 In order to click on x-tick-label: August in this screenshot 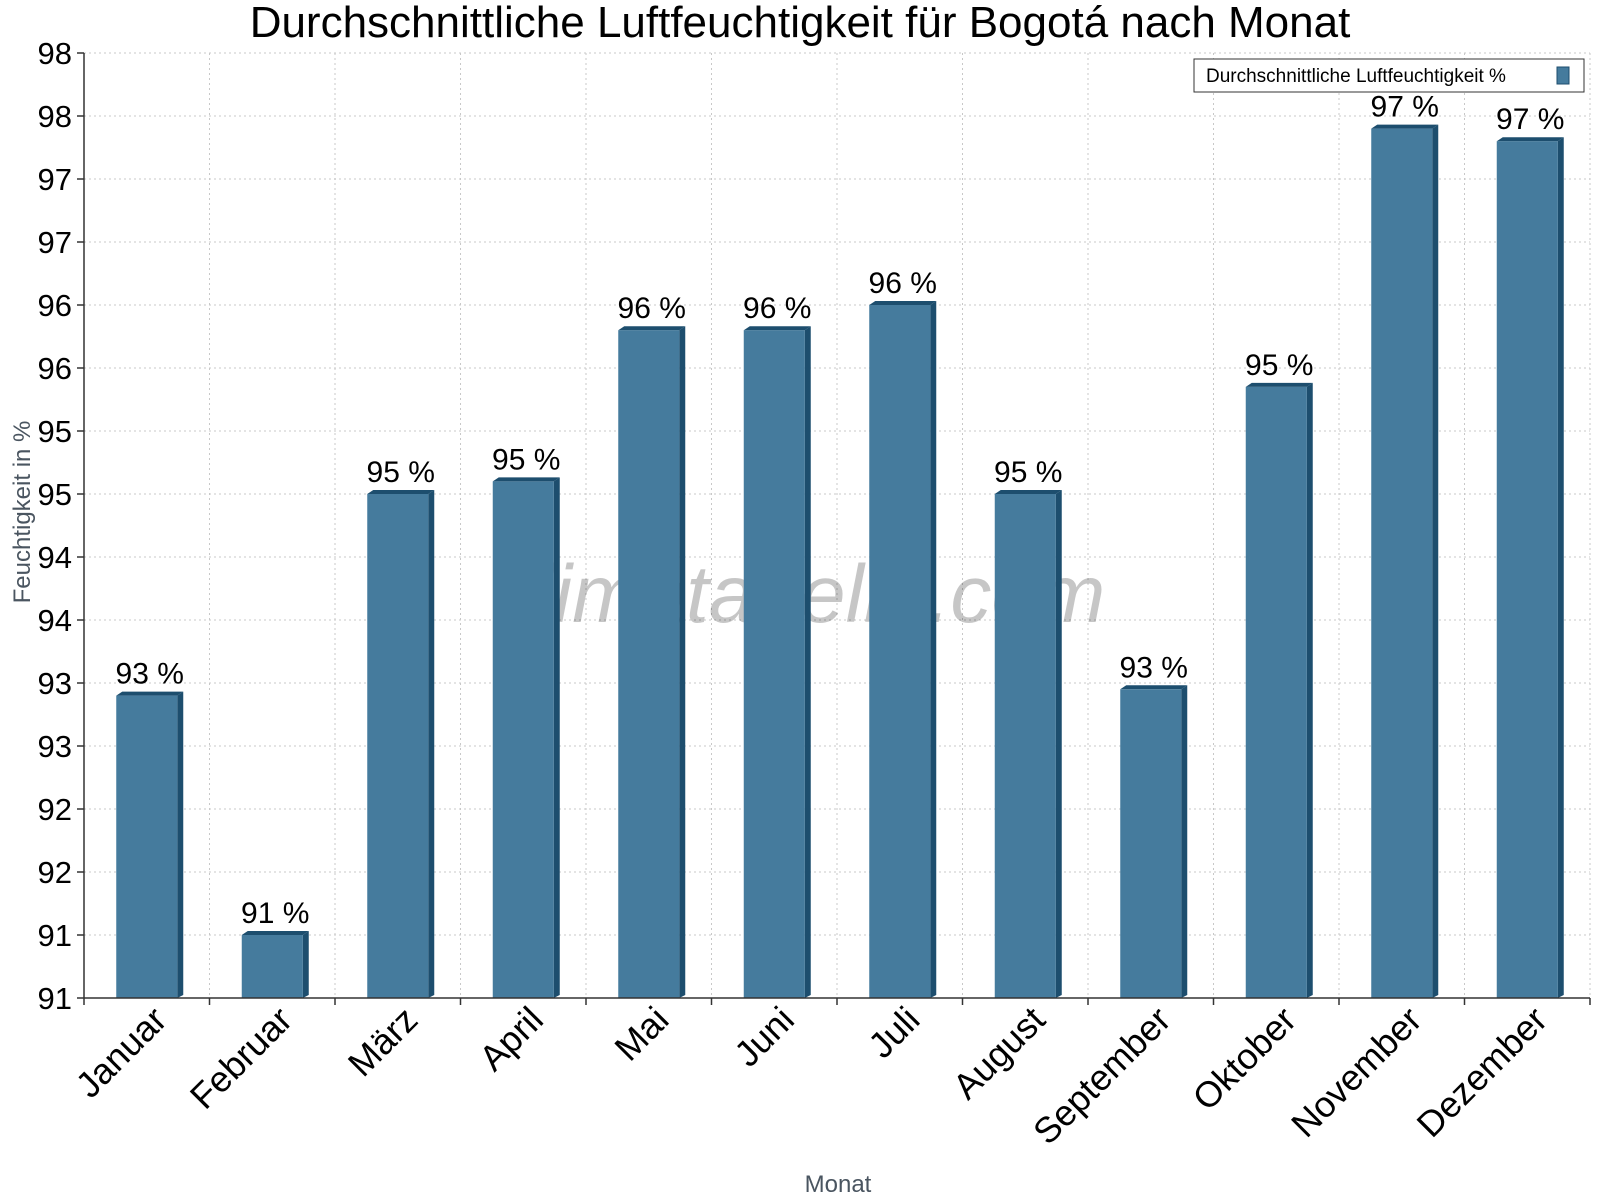, I will do `click(999, 1053)`.